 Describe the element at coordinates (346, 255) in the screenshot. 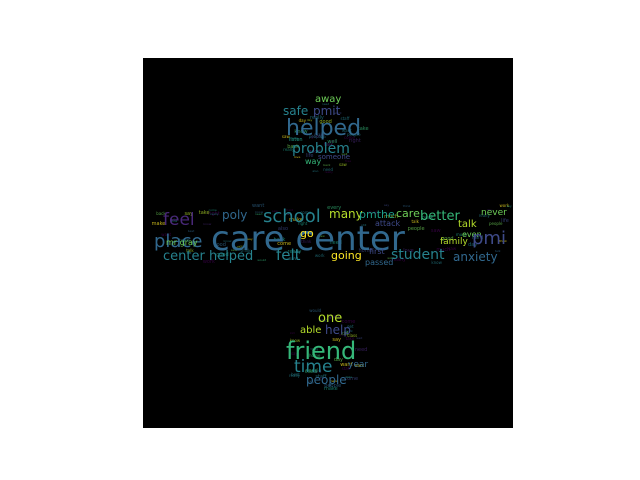

I see `word-going: going` at that location.